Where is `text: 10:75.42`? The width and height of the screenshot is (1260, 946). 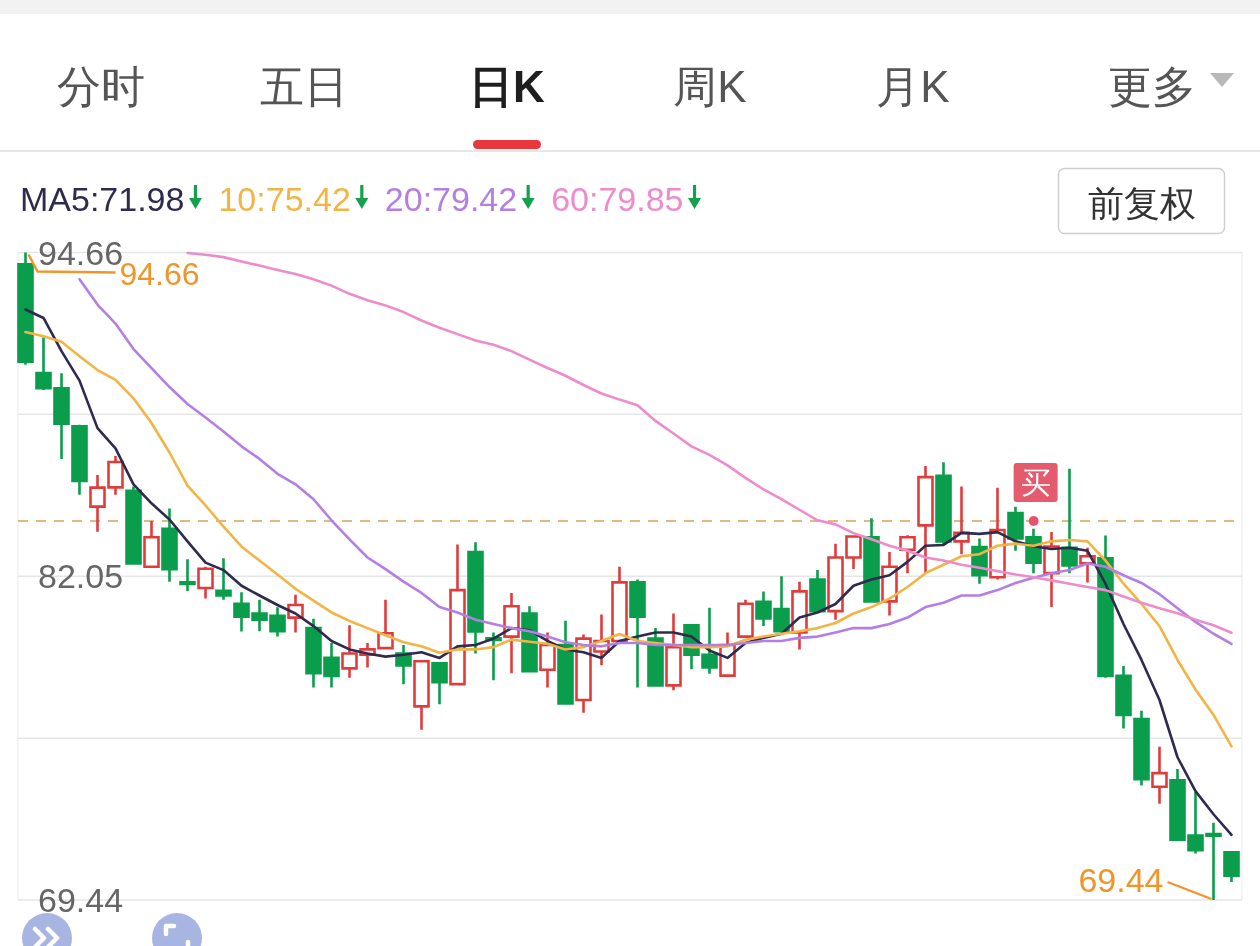 text: 10:75.42 is located at coordinates (284, 199).